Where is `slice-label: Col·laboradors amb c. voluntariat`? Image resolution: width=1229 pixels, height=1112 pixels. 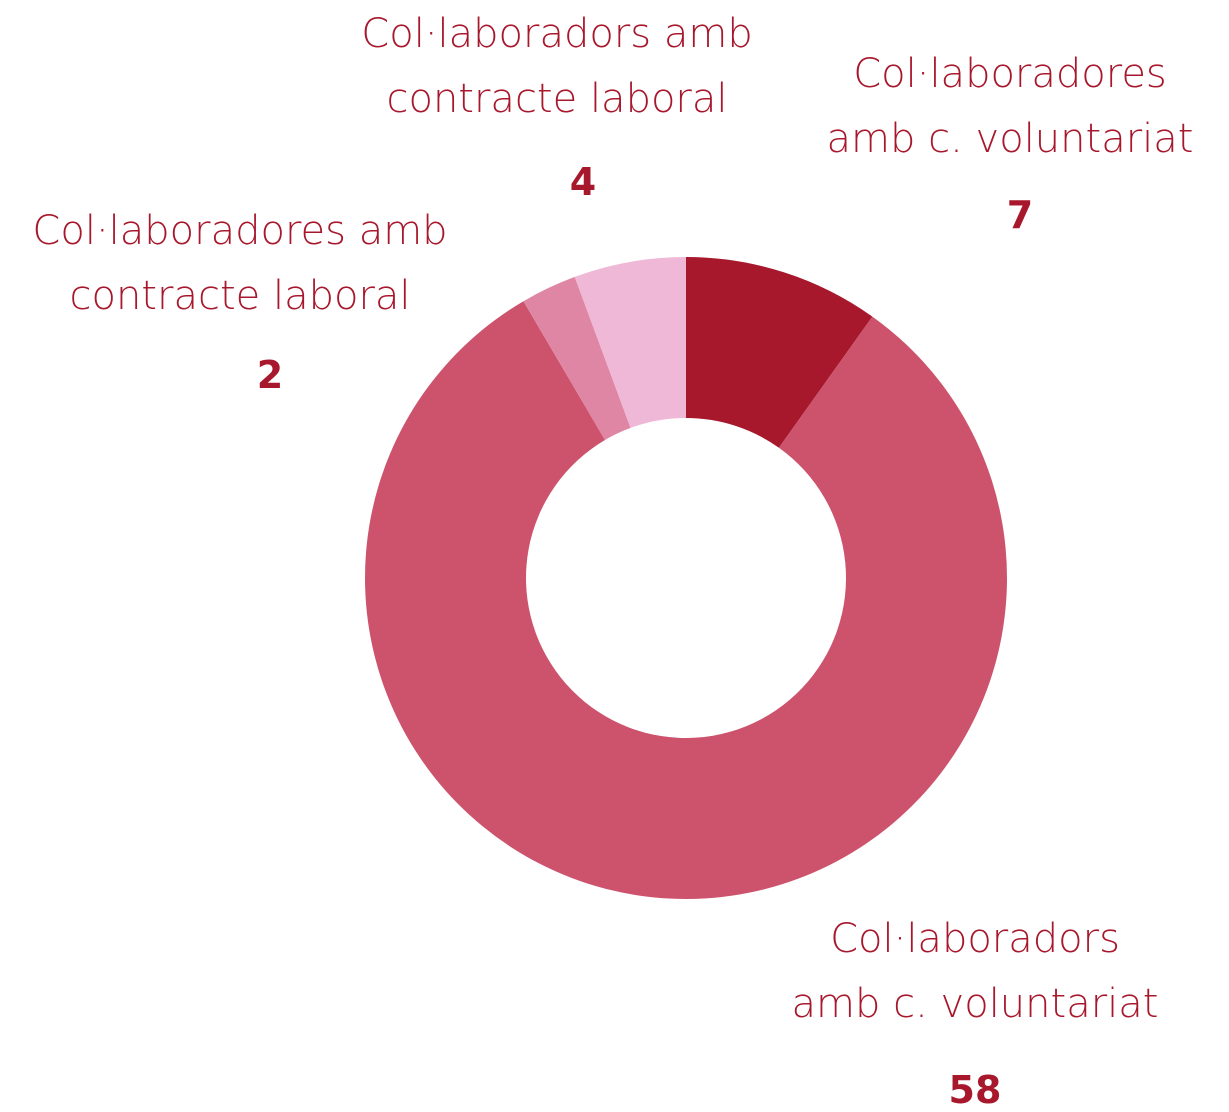 slice-label: Col·laboradors amb c. voluntariat is located at coordinates (975, 971).